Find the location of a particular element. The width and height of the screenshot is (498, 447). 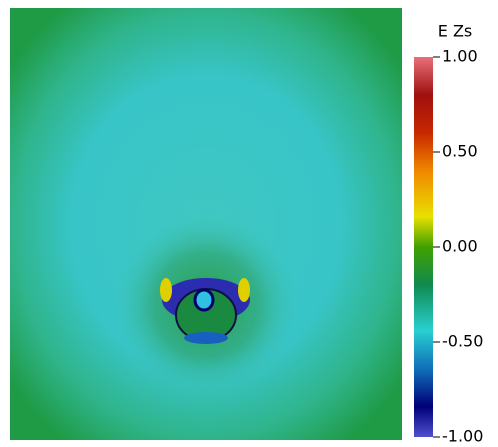

colorbar-ticks: 1.00 0.50 0.00 -0.50 -1.00 is located at coordinates (458, 246).